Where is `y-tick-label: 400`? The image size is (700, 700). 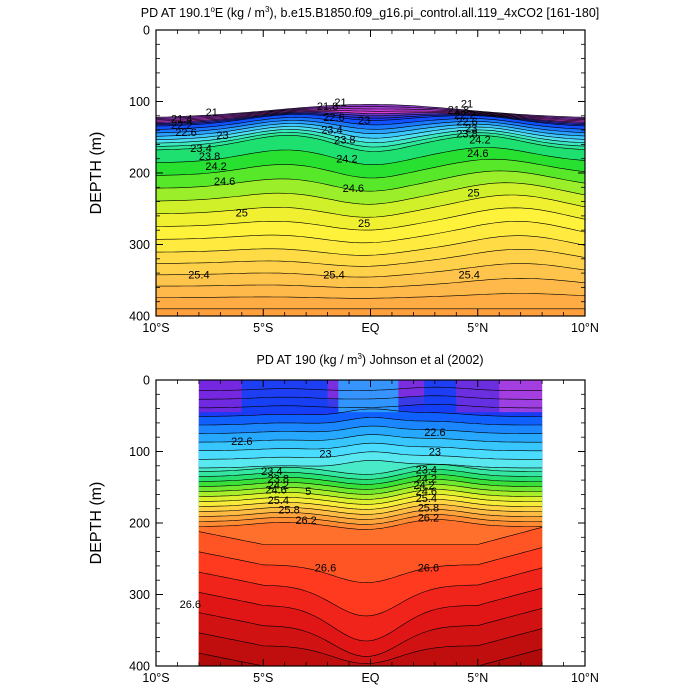 y-tick-label: 400 is located at coordinates (139, 317).